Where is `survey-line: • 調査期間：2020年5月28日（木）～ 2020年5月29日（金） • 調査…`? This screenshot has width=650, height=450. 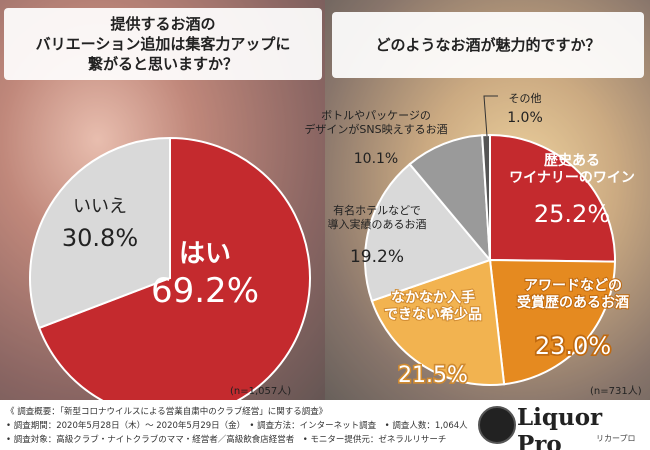 survey-line: • 調査期間：2020年5月28日（木）～ 2020年5月29日（金） • 調査… is located at coordinates (237, 426).